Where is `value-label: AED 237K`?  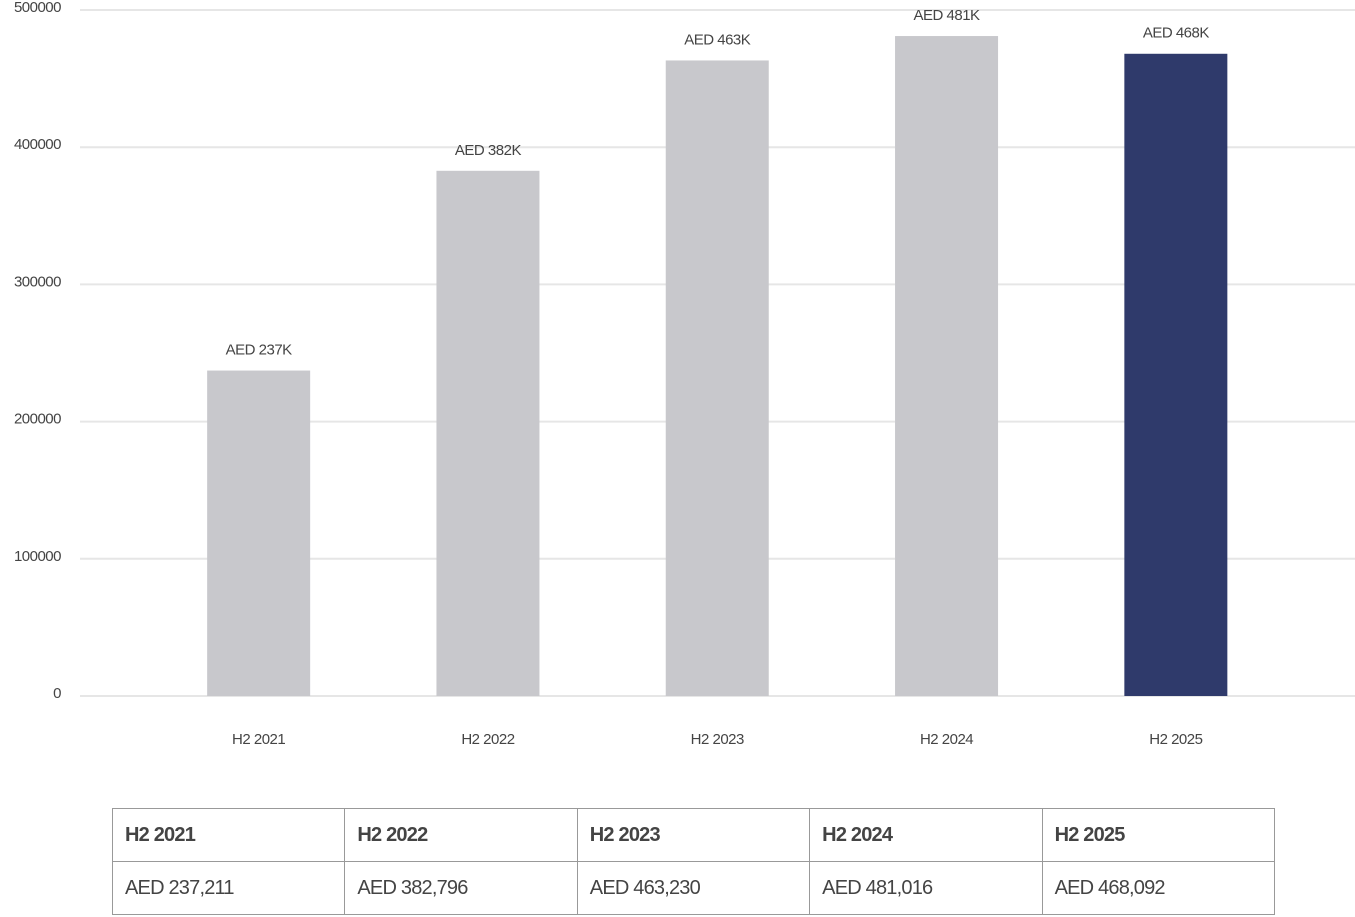 value-label: AED 237K is located at coordinates (259, 350).